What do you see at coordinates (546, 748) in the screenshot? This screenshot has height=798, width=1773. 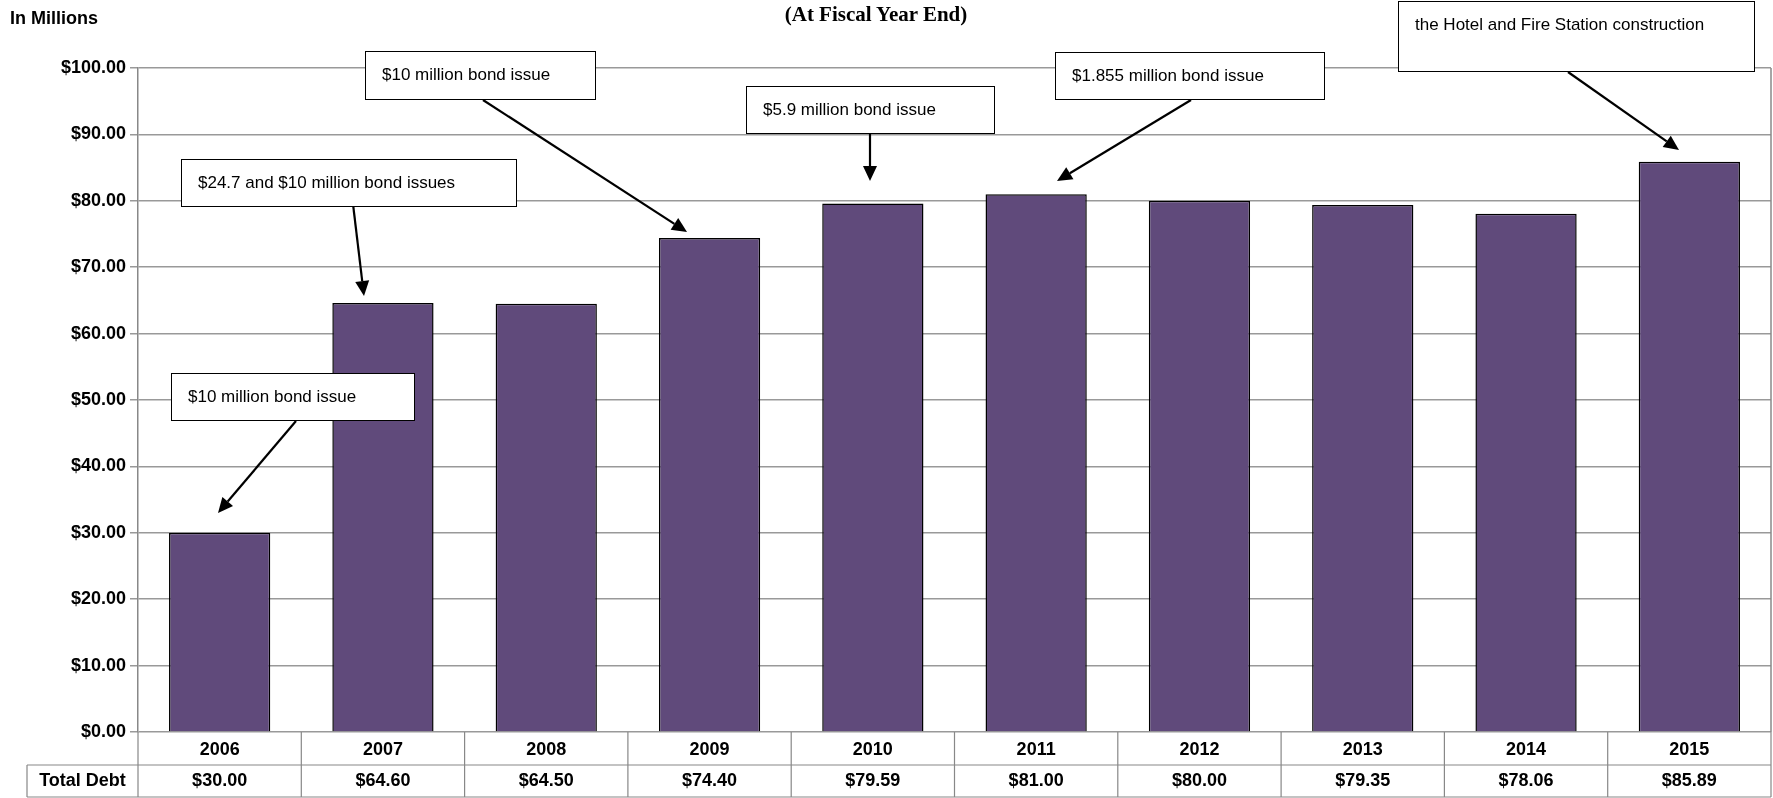 I see `x-tick-label: 2008` at bounding box center [546, 748].